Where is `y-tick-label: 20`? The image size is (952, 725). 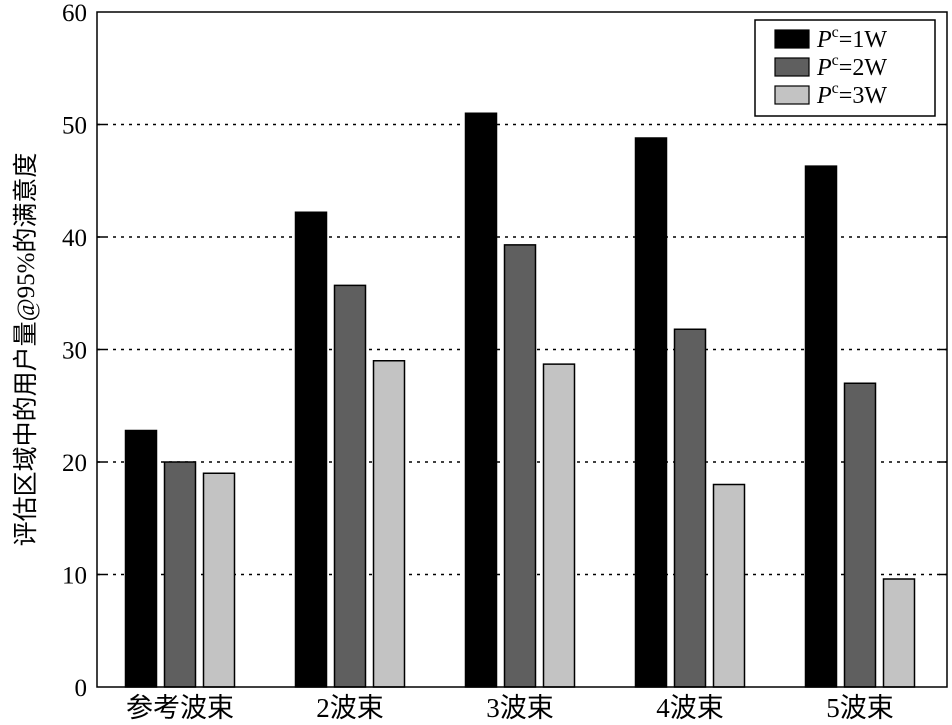
y-tick-label: 20 is located at coordinates (74, 463).